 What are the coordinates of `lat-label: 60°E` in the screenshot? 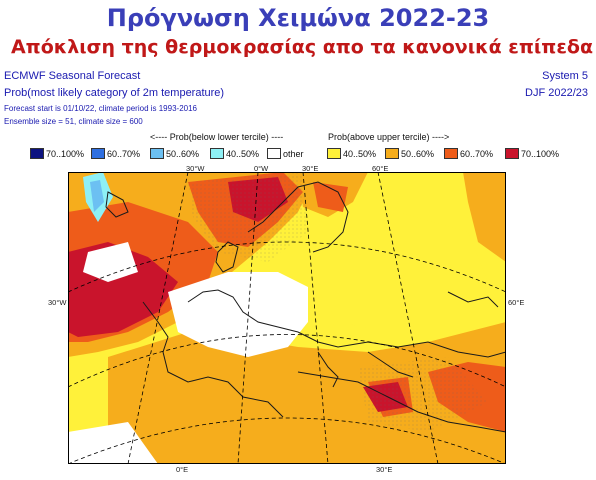 It's located at (516, 302).